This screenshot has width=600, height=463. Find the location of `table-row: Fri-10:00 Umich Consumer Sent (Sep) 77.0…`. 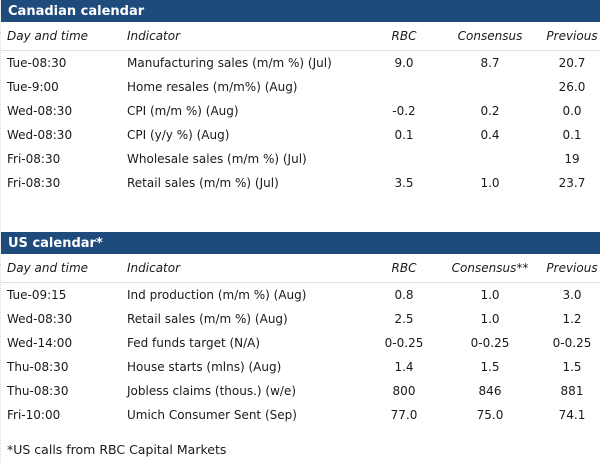

table-row: Fri-10:00 Umich Consumer Sent (Sep) 77.0… is located at coordinates (300, 415).